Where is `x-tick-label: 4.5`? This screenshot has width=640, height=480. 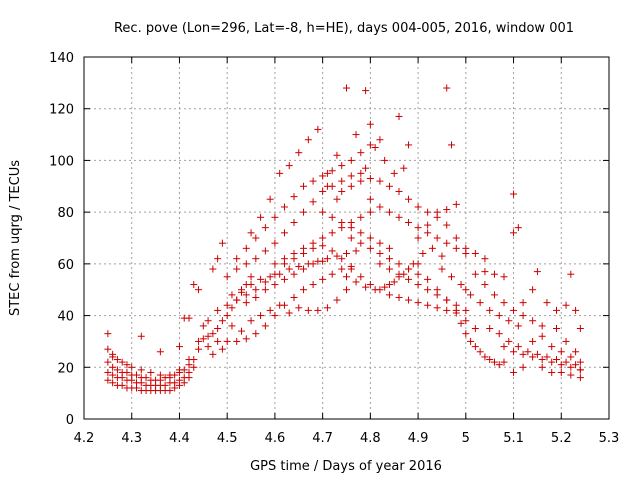 x-tick-label: 4.5 is located at coordinates (227, 438).